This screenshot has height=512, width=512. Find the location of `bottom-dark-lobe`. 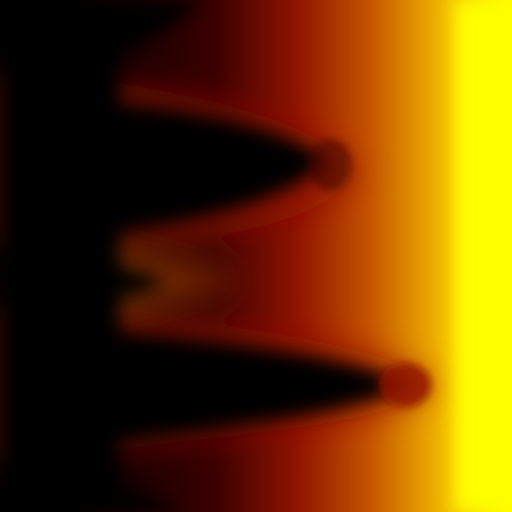

bottom-dark-lobe is located at coordinates (90, 491).